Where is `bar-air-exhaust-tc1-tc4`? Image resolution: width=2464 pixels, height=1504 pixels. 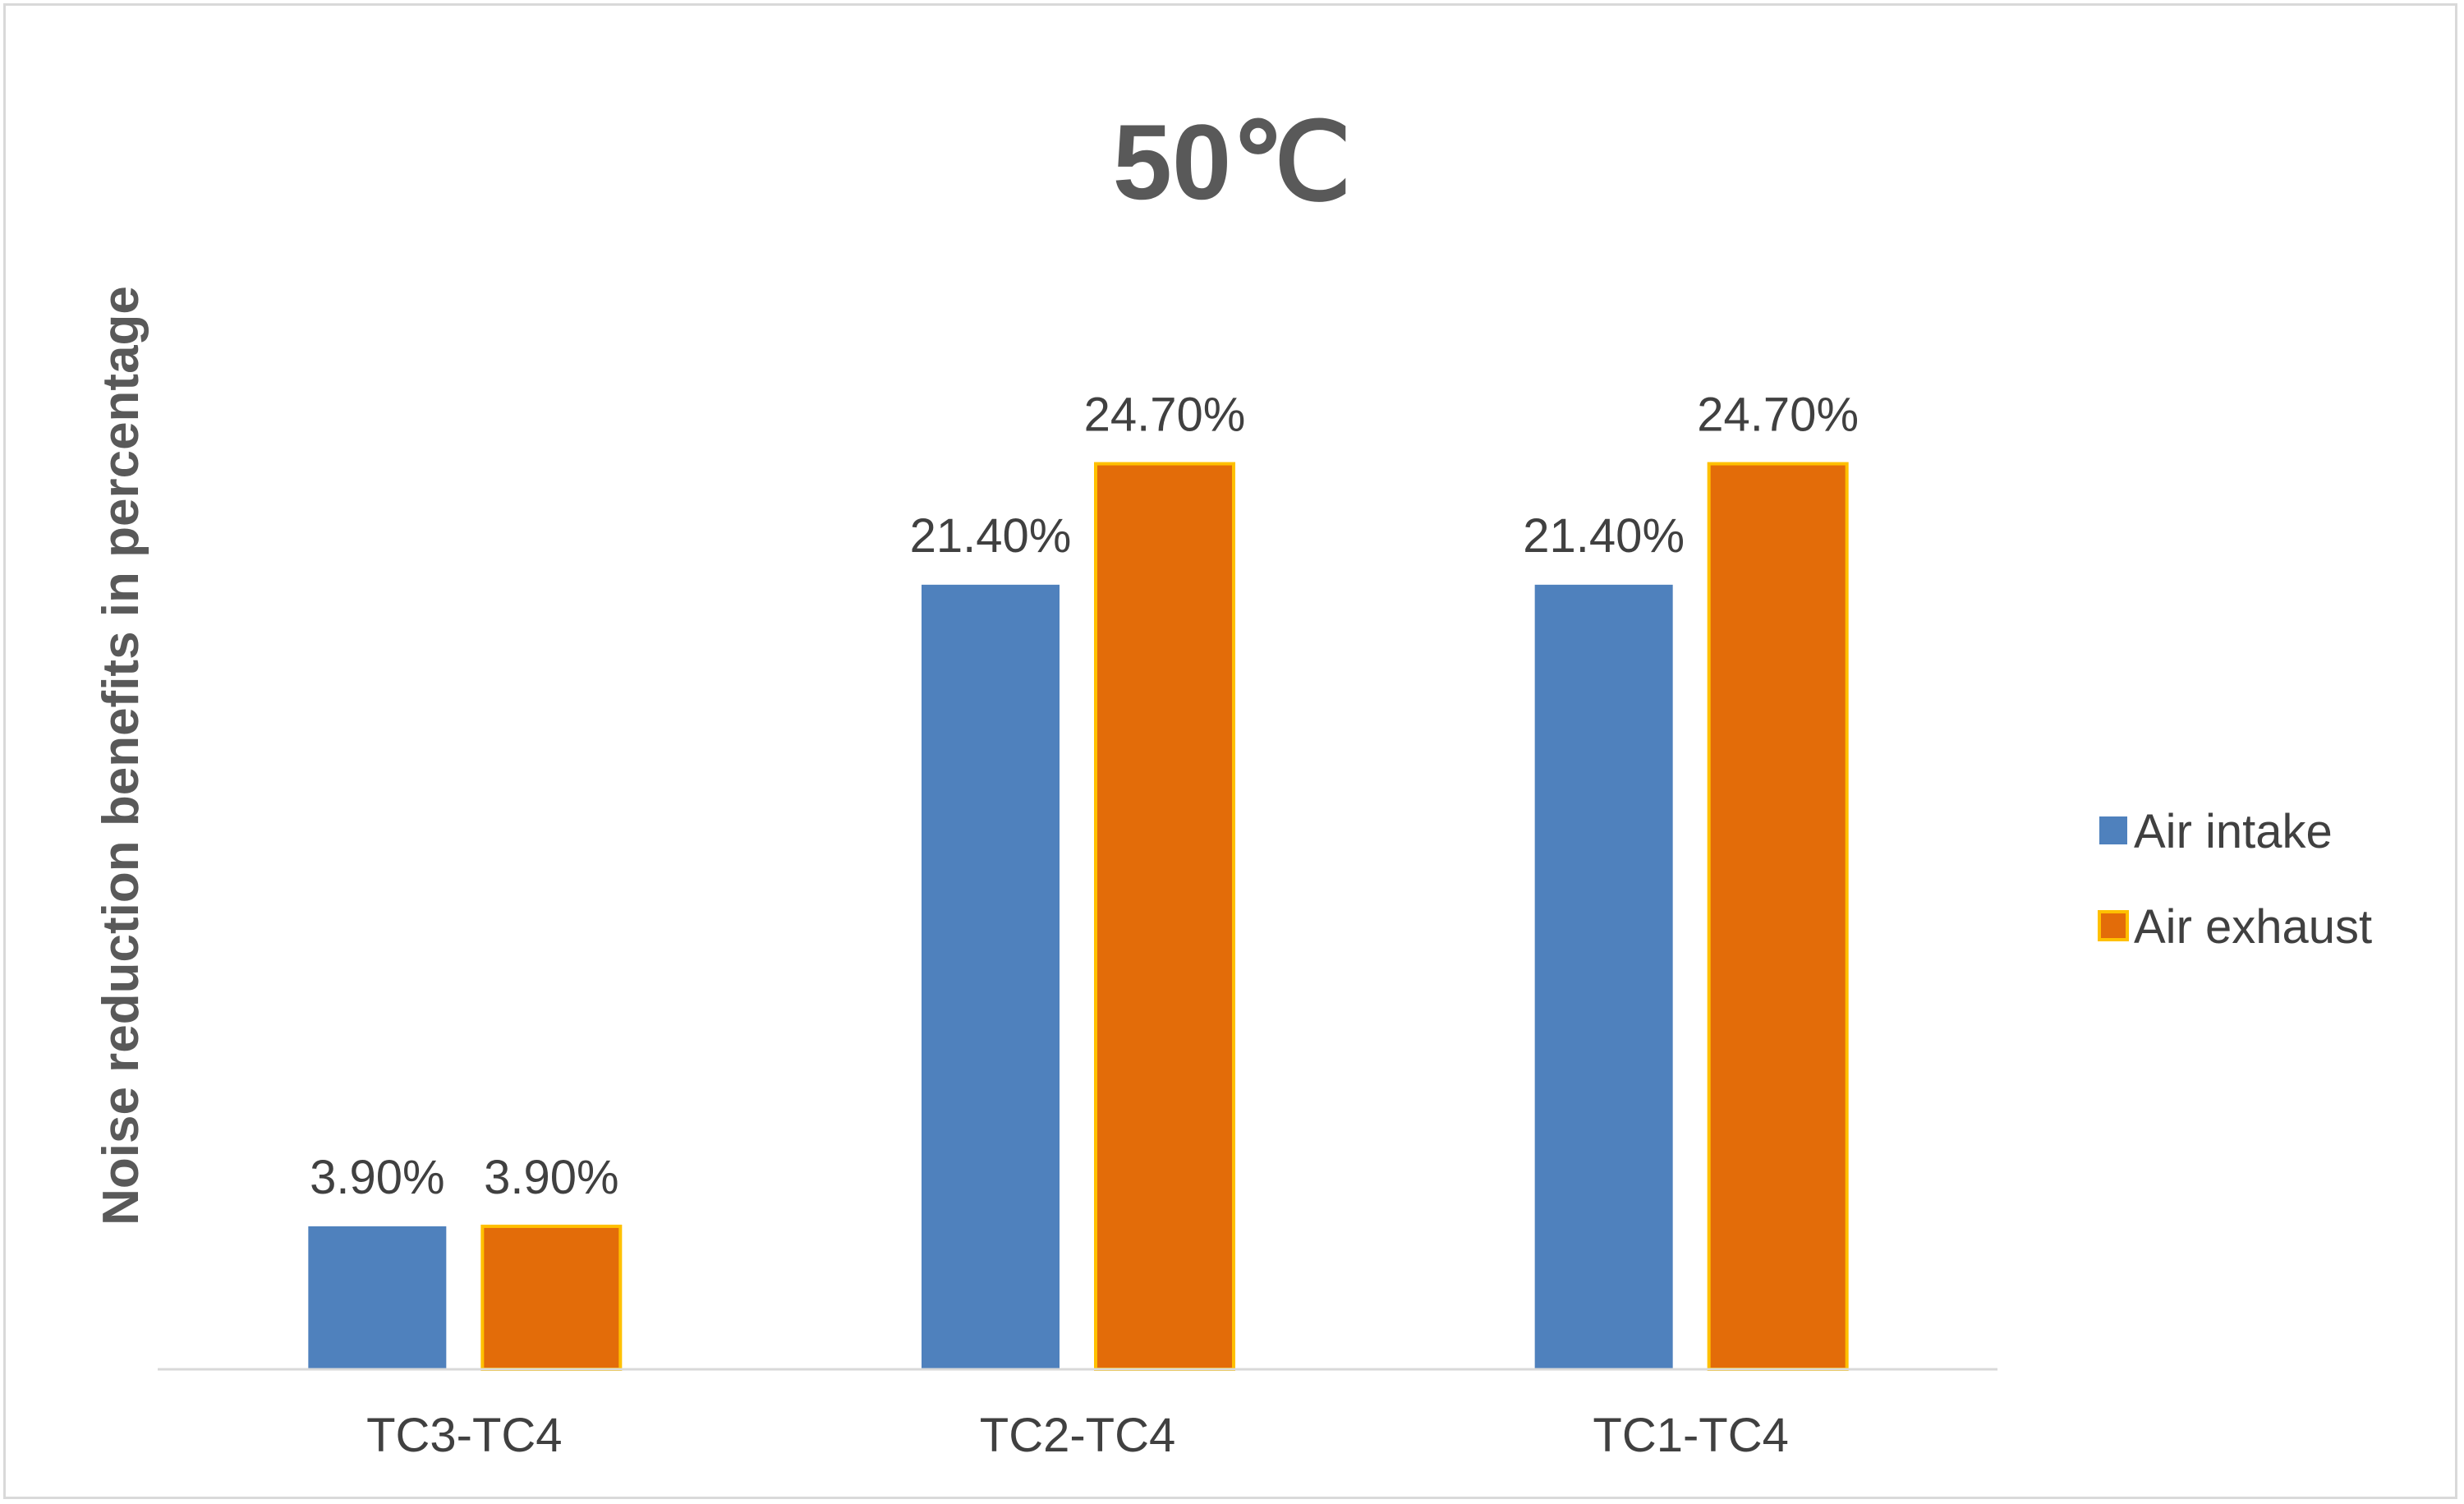 bar-air-exhaust-tc1-tc4 is located at coordinates (1778, 916).